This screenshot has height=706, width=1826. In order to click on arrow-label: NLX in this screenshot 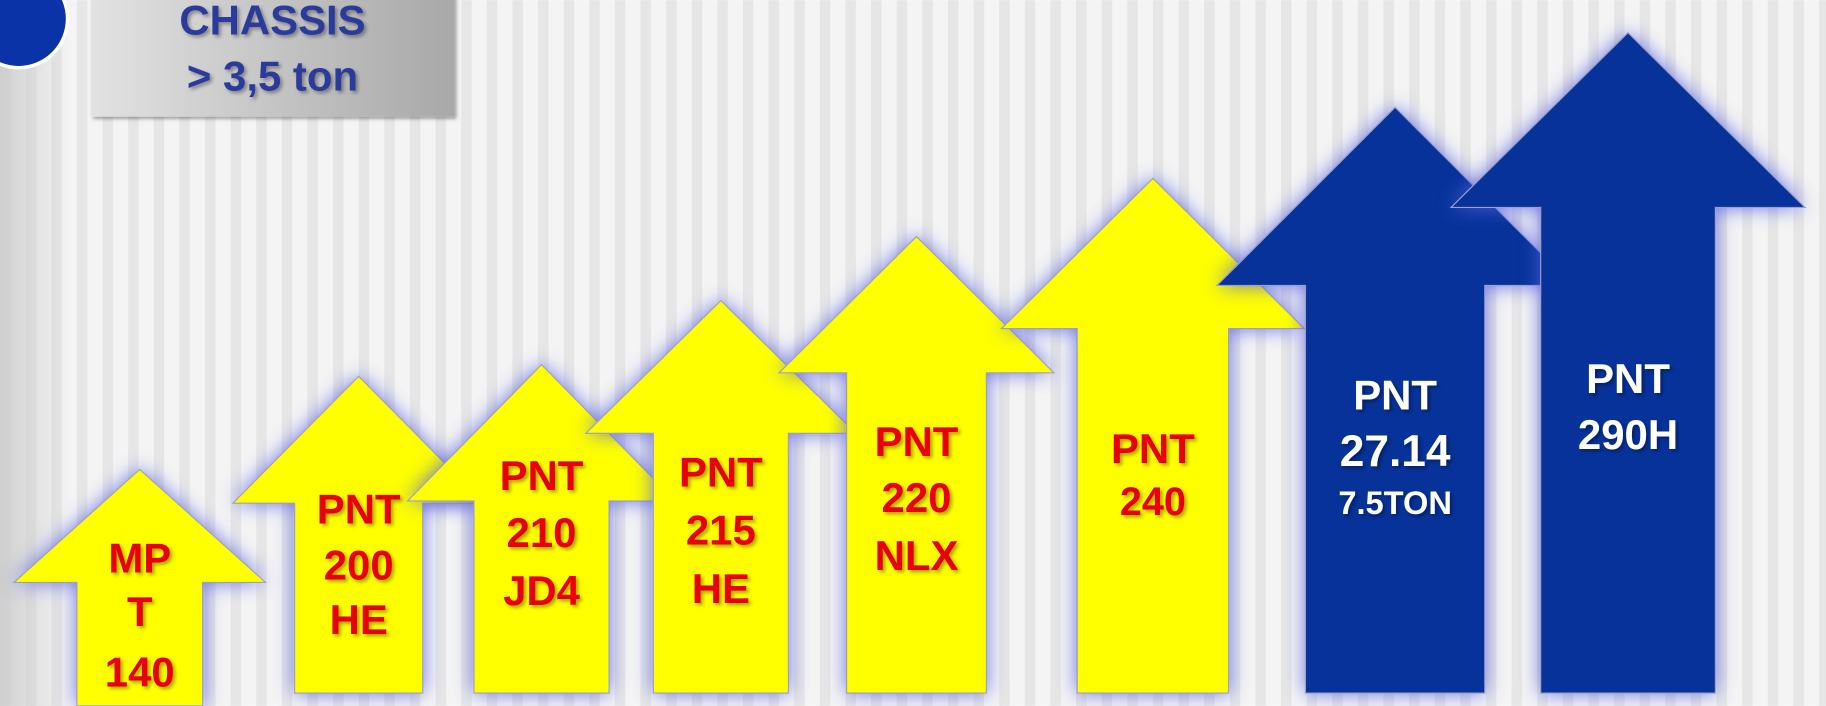, I will do `click(917, 555)`.